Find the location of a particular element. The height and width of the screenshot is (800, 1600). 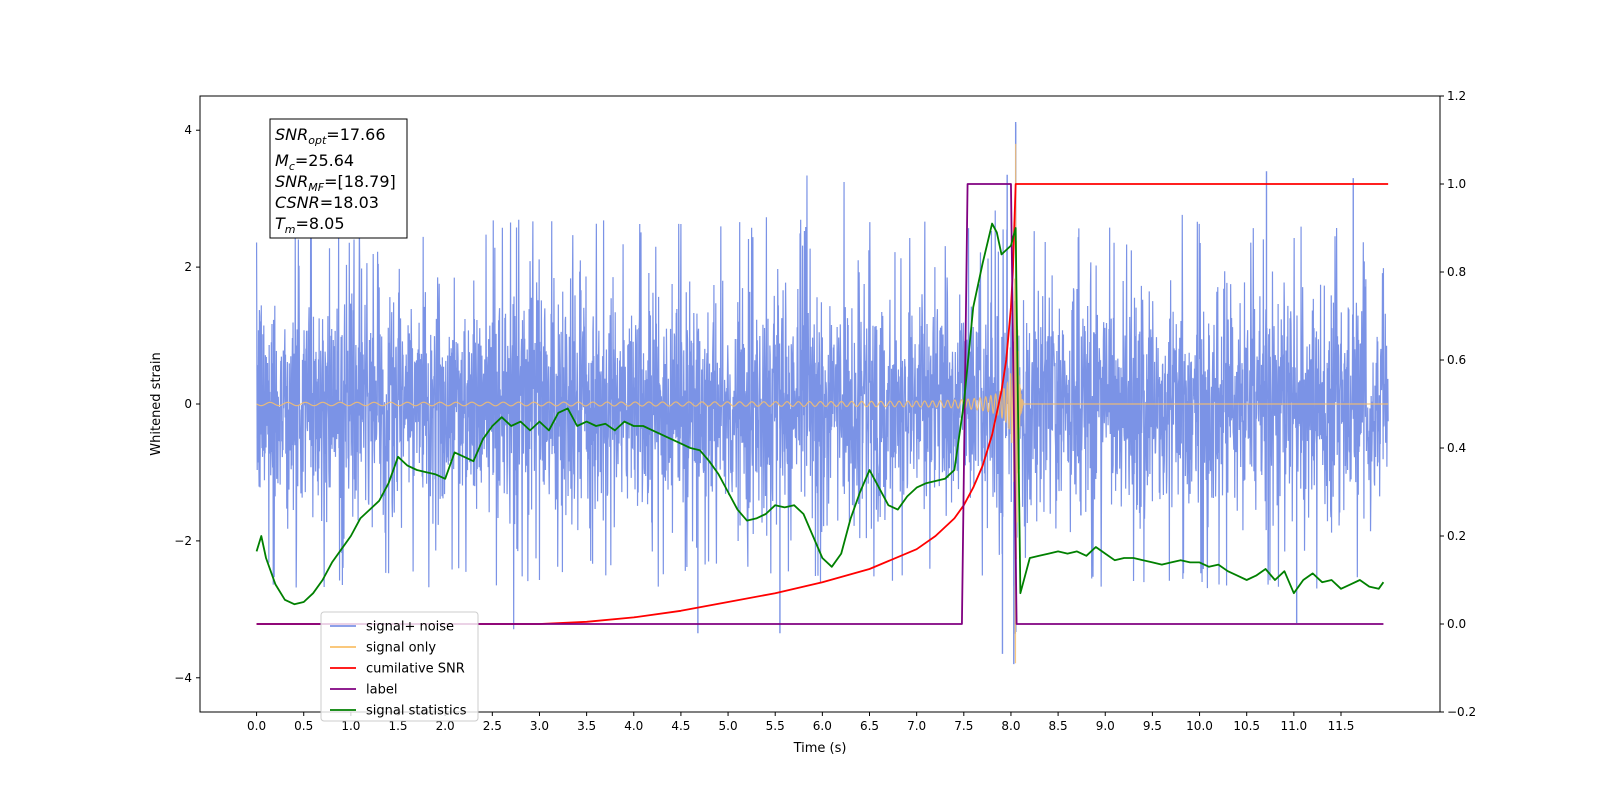

y-right-tick-label: 0.6 is located at coordinates (1456, 360).